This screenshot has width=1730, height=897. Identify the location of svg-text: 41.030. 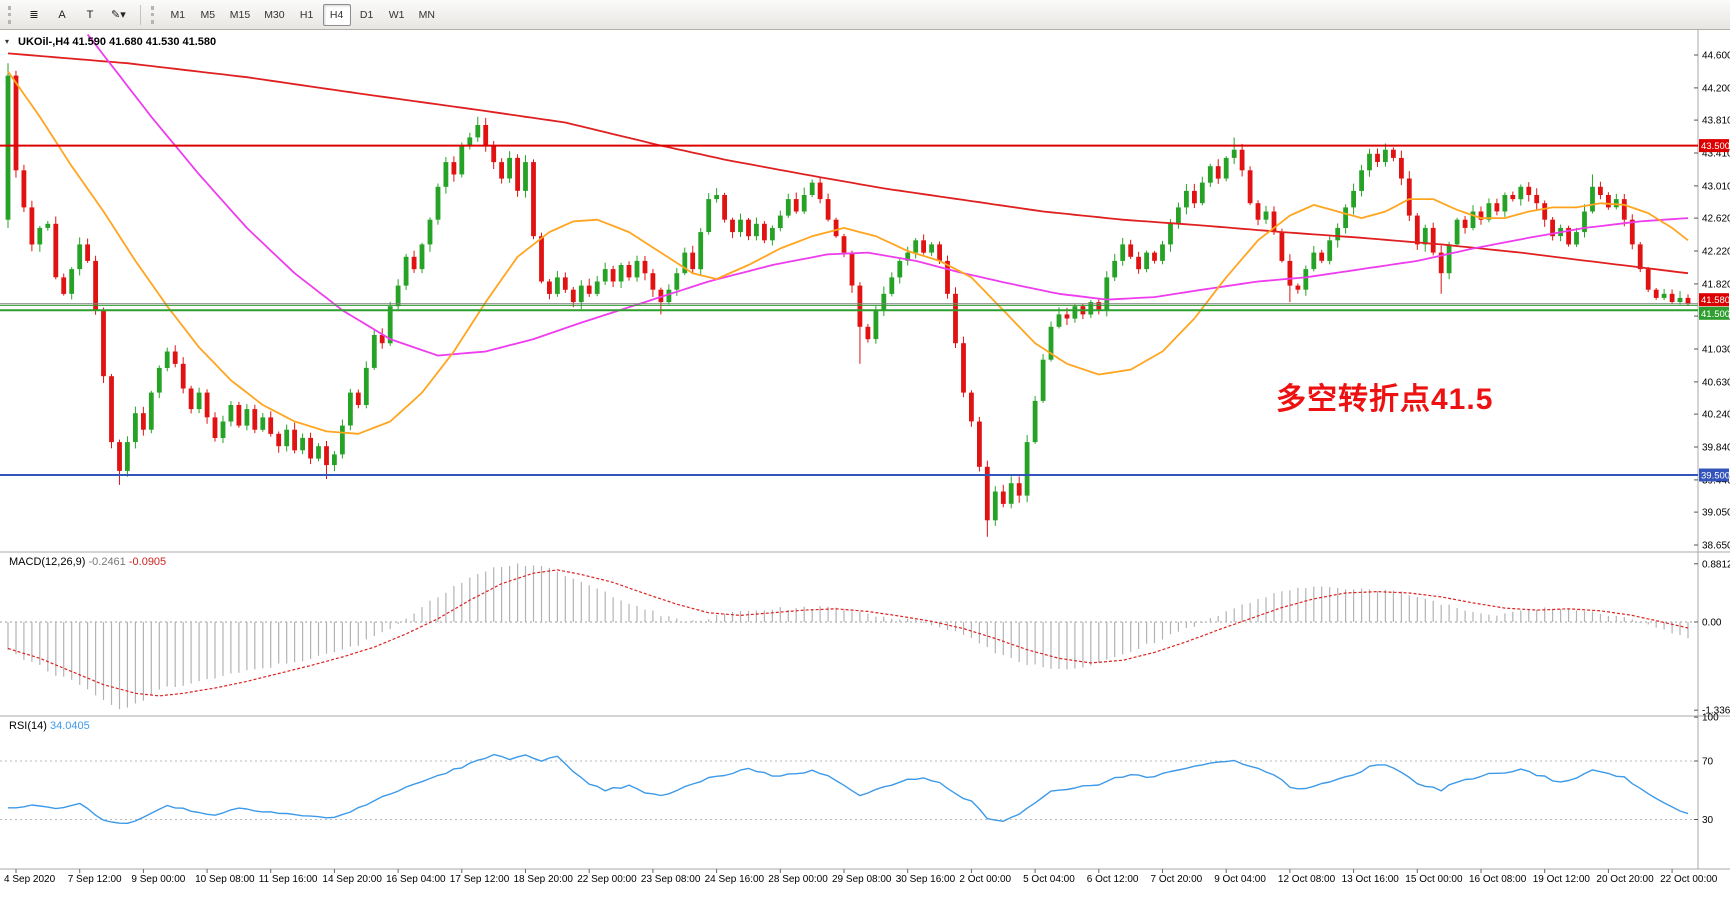
(1716, 350).